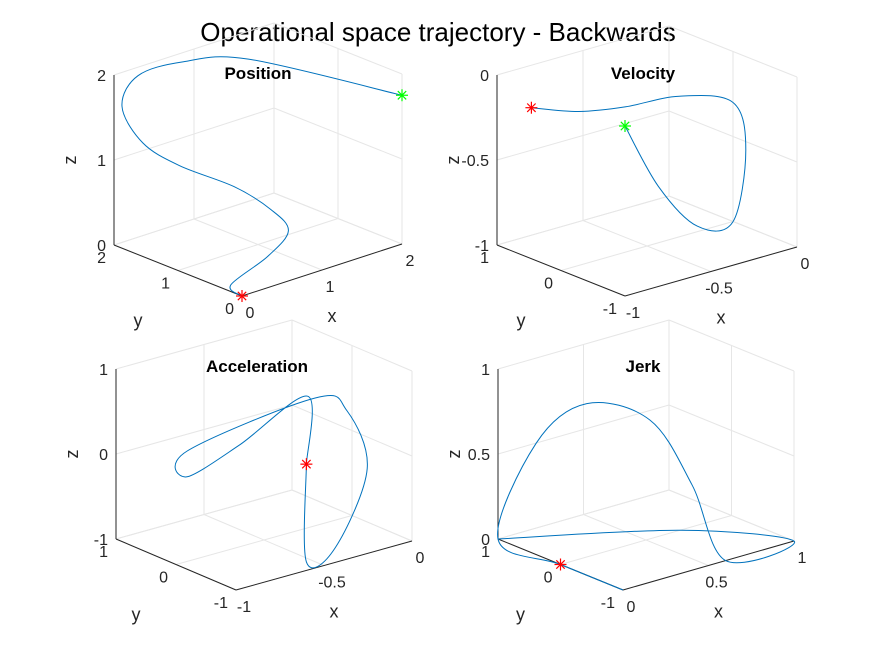 The height and width of the screenshot is (656, 875). What do you see at coordinates (437, 32) in the screenshot?
I see `figure-title: Operational space trajectory - Backwards` at bounding box center [437, 32].